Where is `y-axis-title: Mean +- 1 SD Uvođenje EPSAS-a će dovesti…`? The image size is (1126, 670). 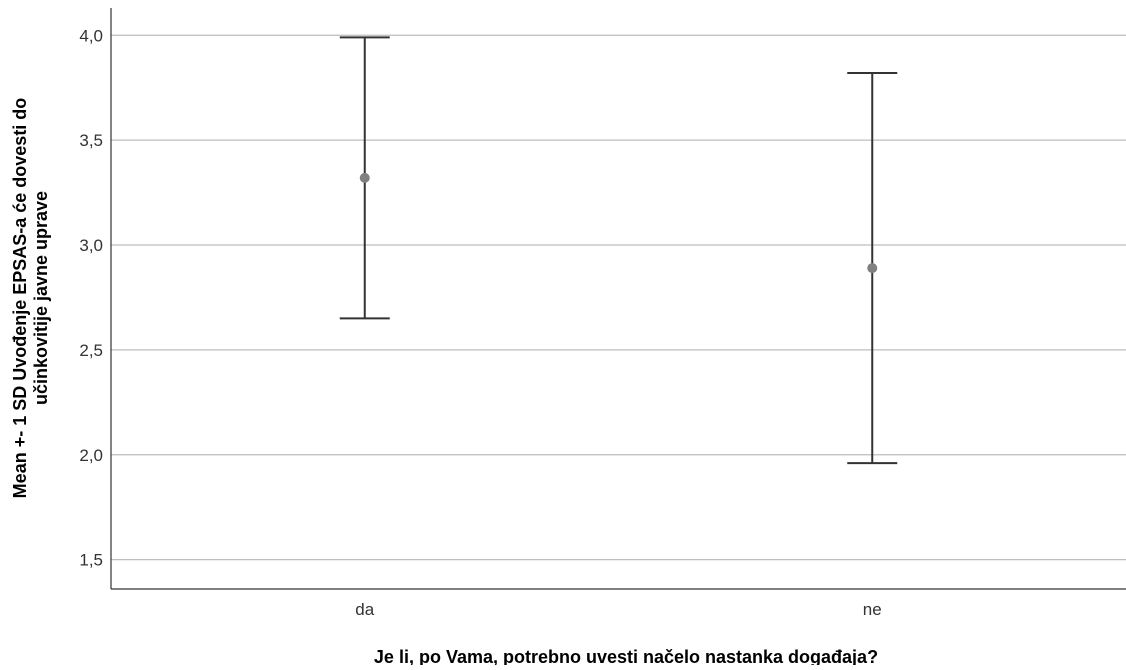 y-axis-title: Mean +- 1 SD Uvođenje EPSAS-a će dovesti… is located at coordinates (30, 298).